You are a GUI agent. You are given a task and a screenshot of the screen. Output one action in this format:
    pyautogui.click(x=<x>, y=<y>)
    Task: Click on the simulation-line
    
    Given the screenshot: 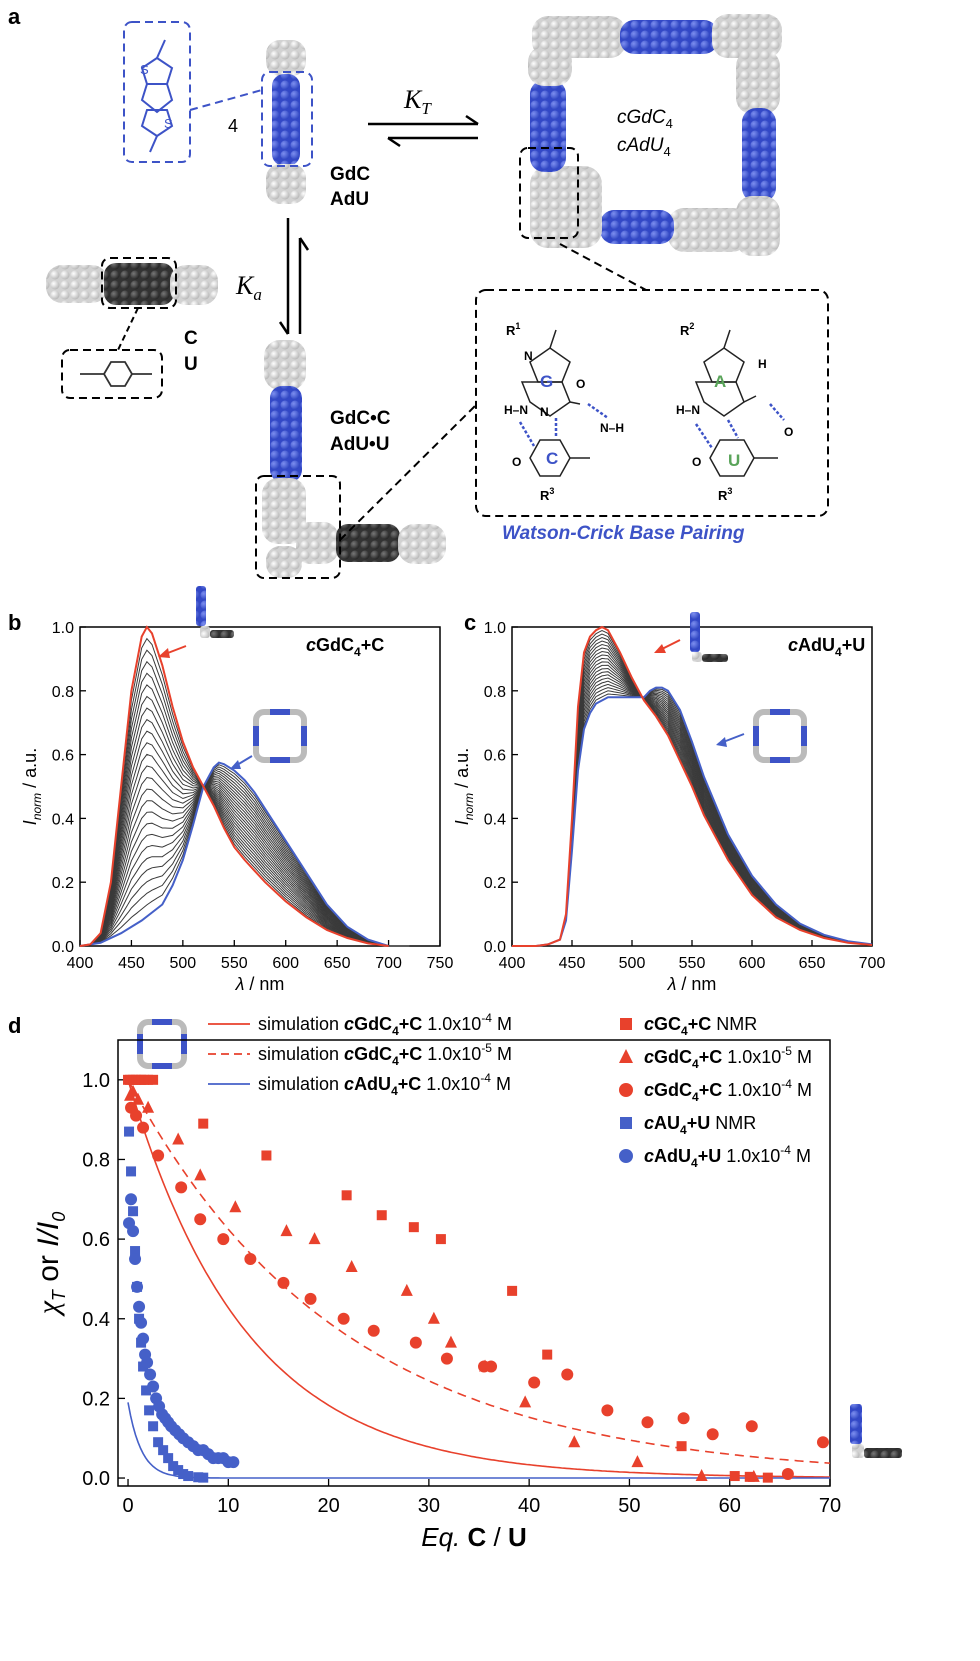 What is the action you would take?
    pyautogui.click(x=478, y=1440)
    